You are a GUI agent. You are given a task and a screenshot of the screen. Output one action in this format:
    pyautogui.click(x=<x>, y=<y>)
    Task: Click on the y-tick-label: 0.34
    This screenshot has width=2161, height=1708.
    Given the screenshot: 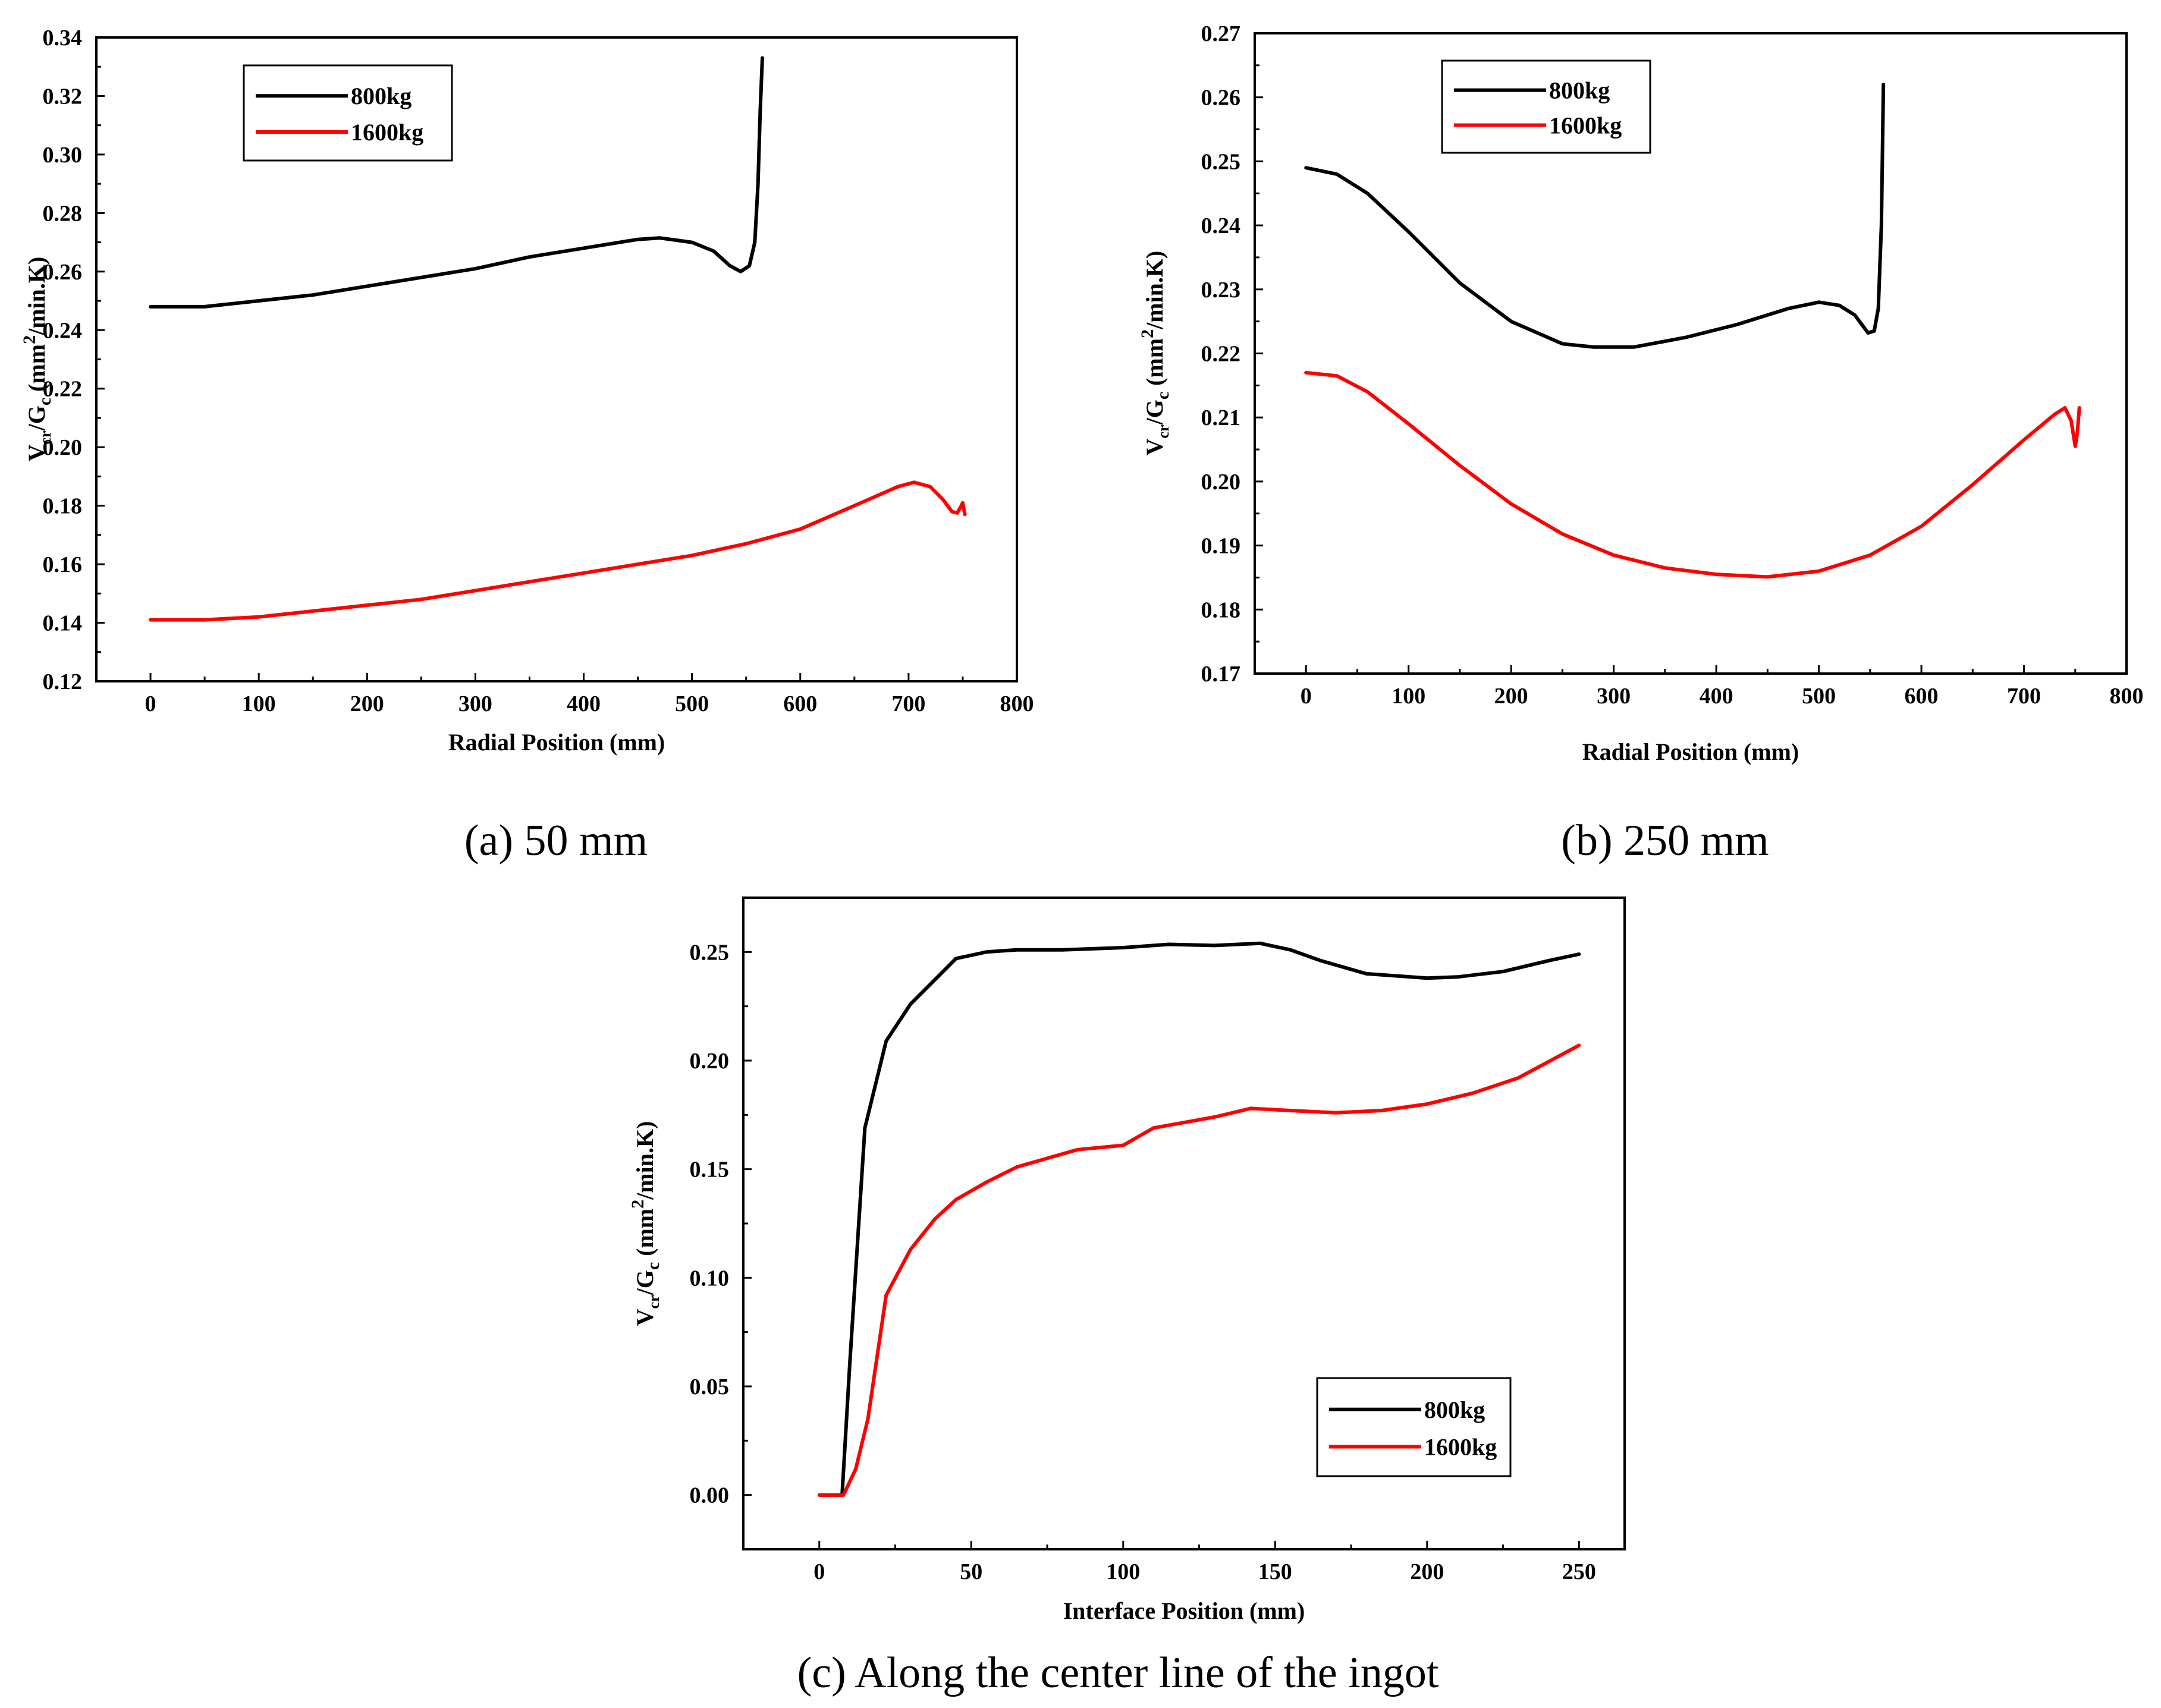 What is the action you would take?
    pyautogui.click(x=63, y=38)
    